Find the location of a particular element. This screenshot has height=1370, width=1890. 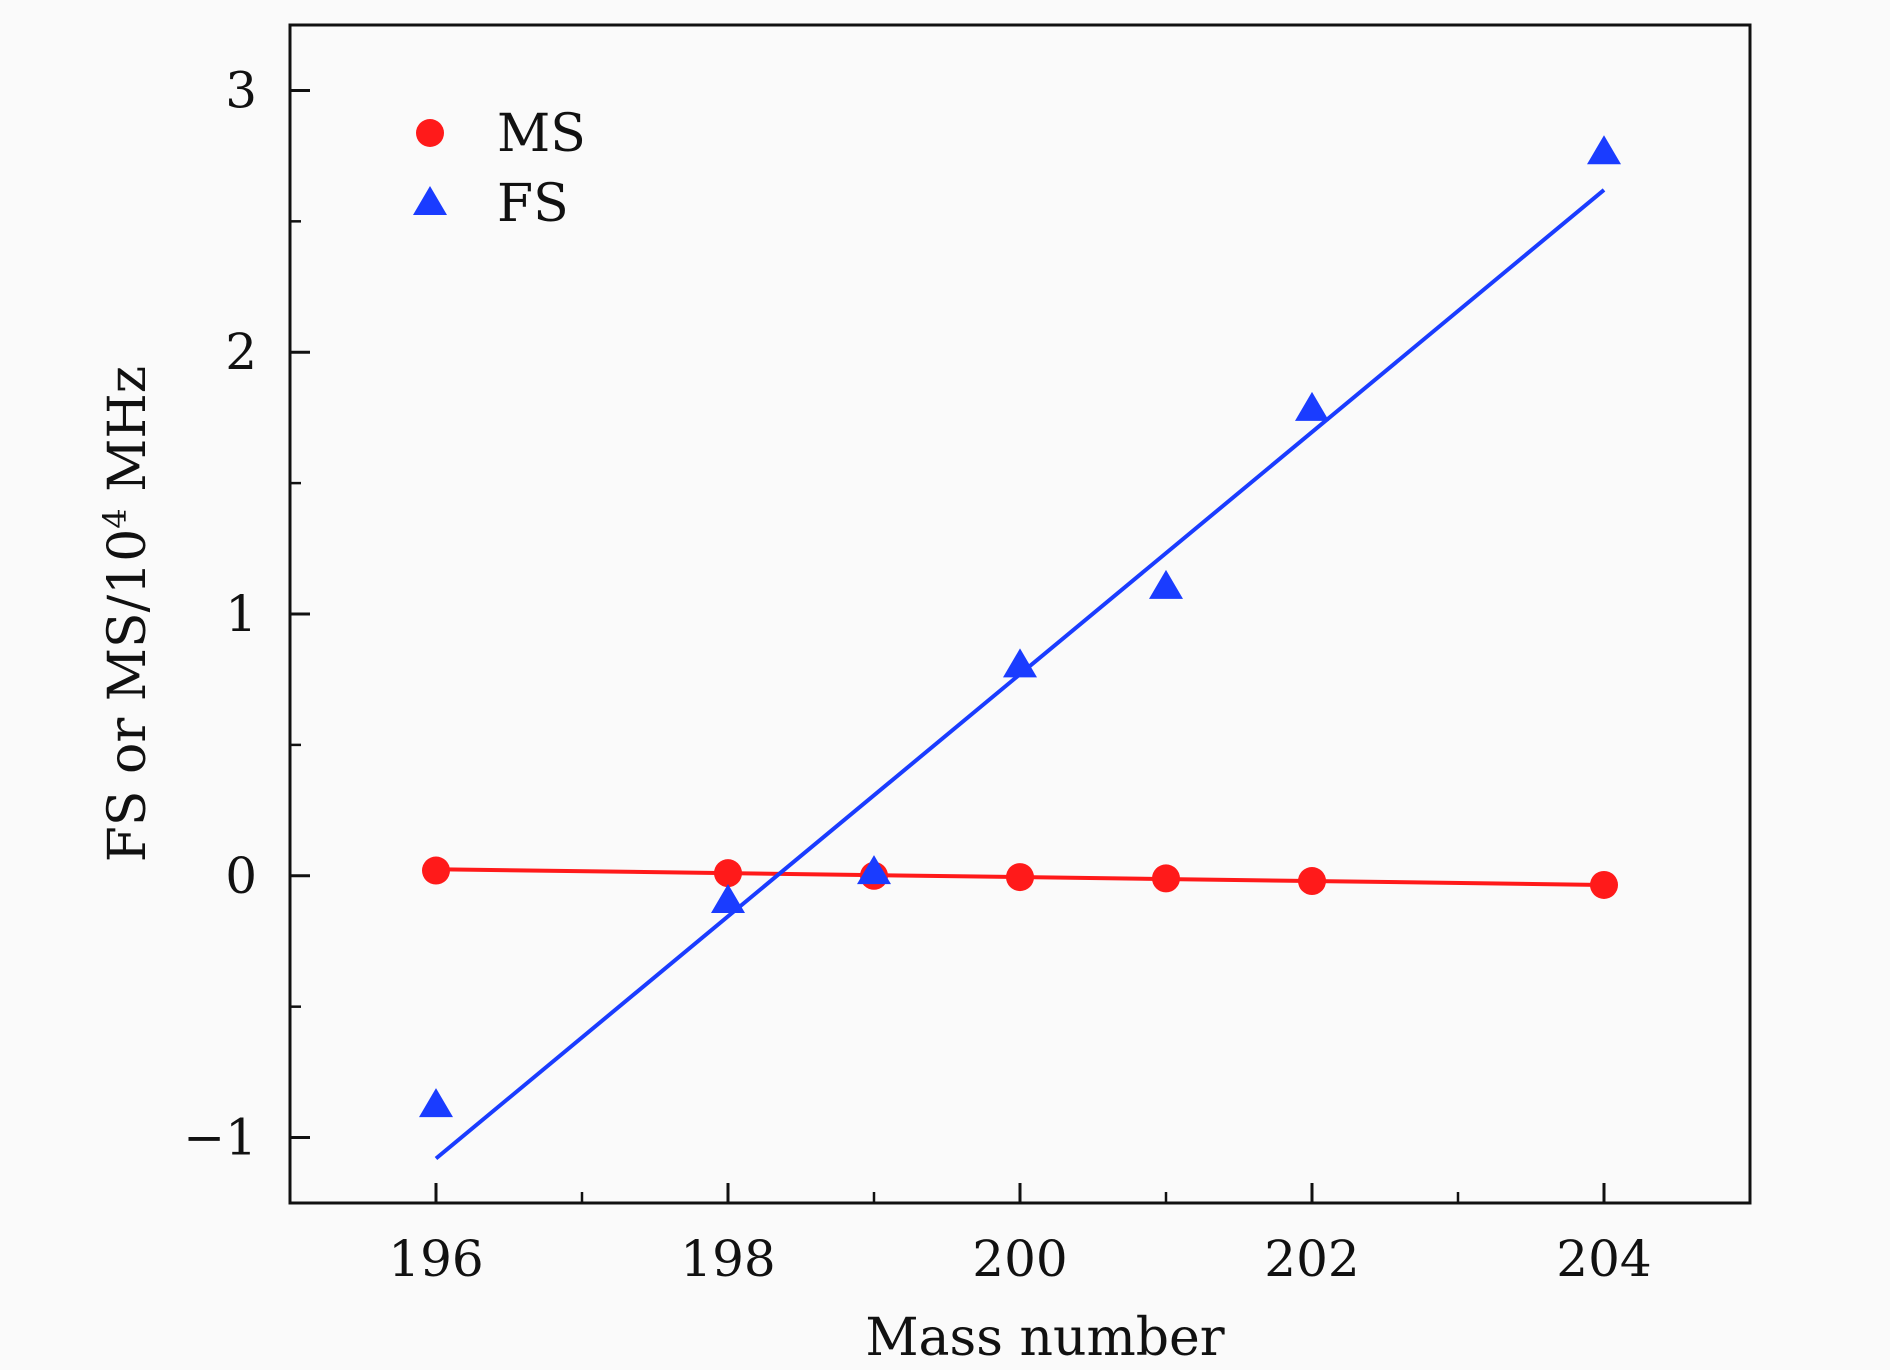

y-tick-label-3: 3 is located at coordinates (241, 90).